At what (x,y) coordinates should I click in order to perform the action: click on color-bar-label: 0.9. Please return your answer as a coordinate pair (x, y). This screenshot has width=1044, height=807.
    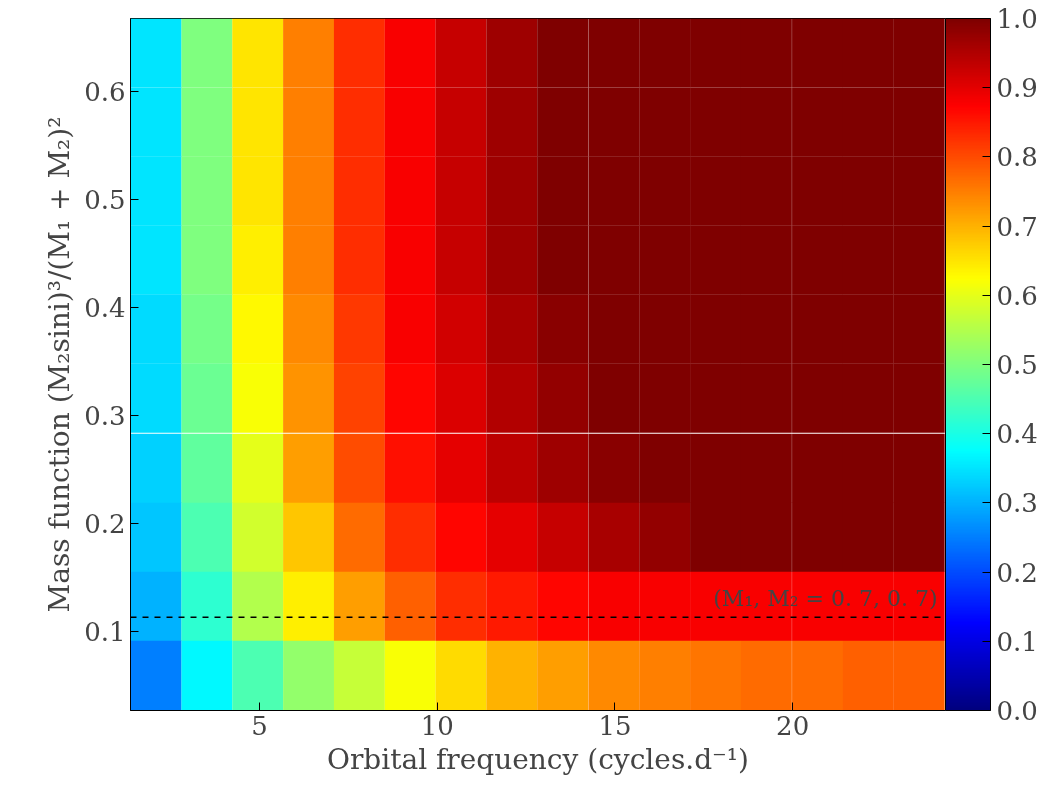
    Looking at the image, I should click on (1017, 88).